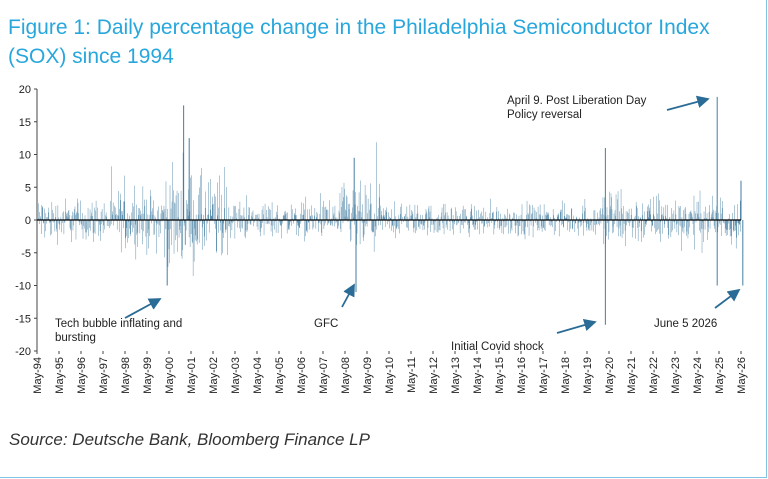  I want to click on x-tick-label: May-15, so click(500, 375).